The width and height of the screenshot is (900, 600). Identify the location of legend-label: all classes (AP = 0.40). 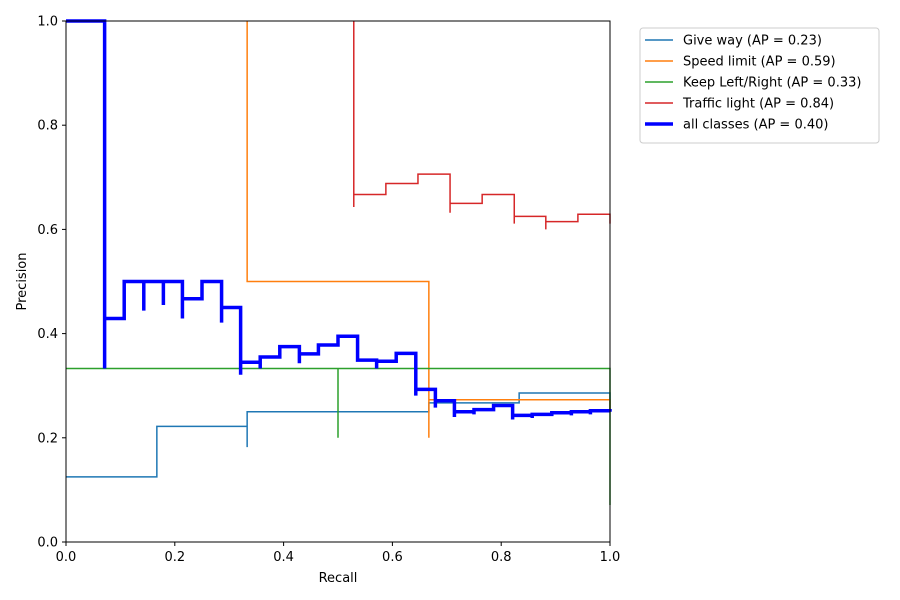
(755, 125).